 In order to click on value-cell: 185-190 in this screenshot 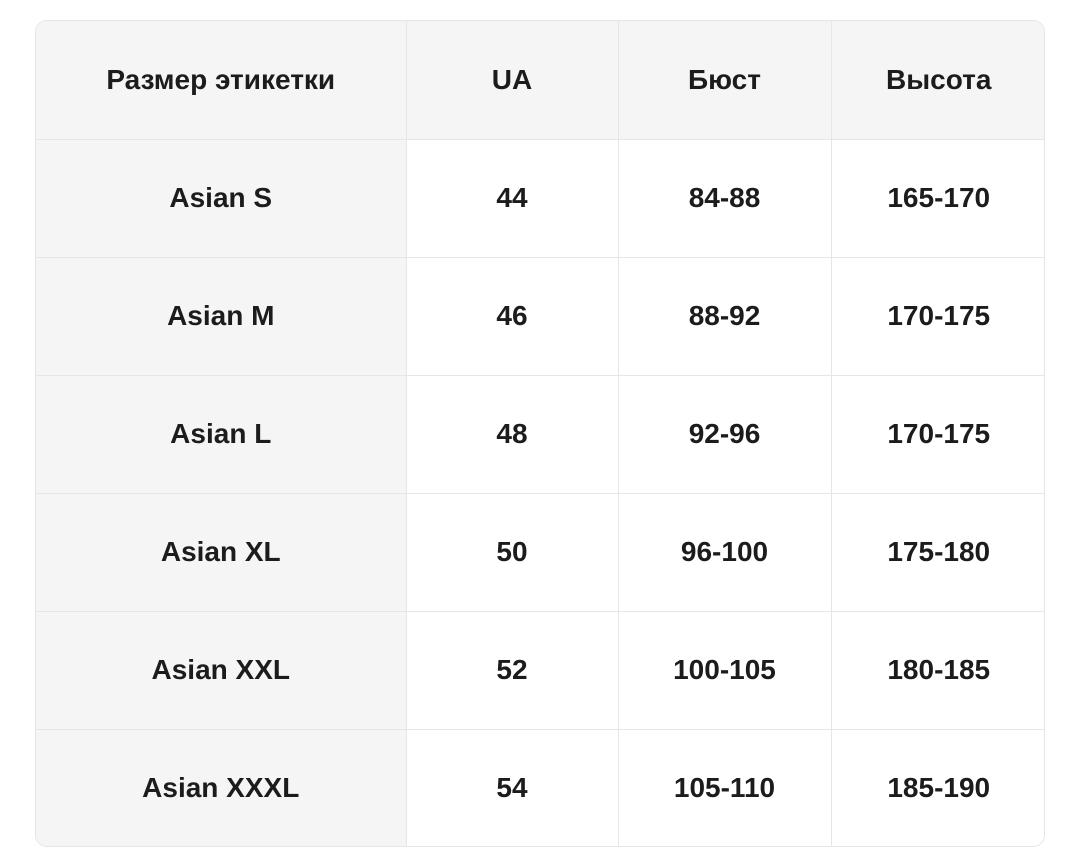, I will do `click(937, 787)`.